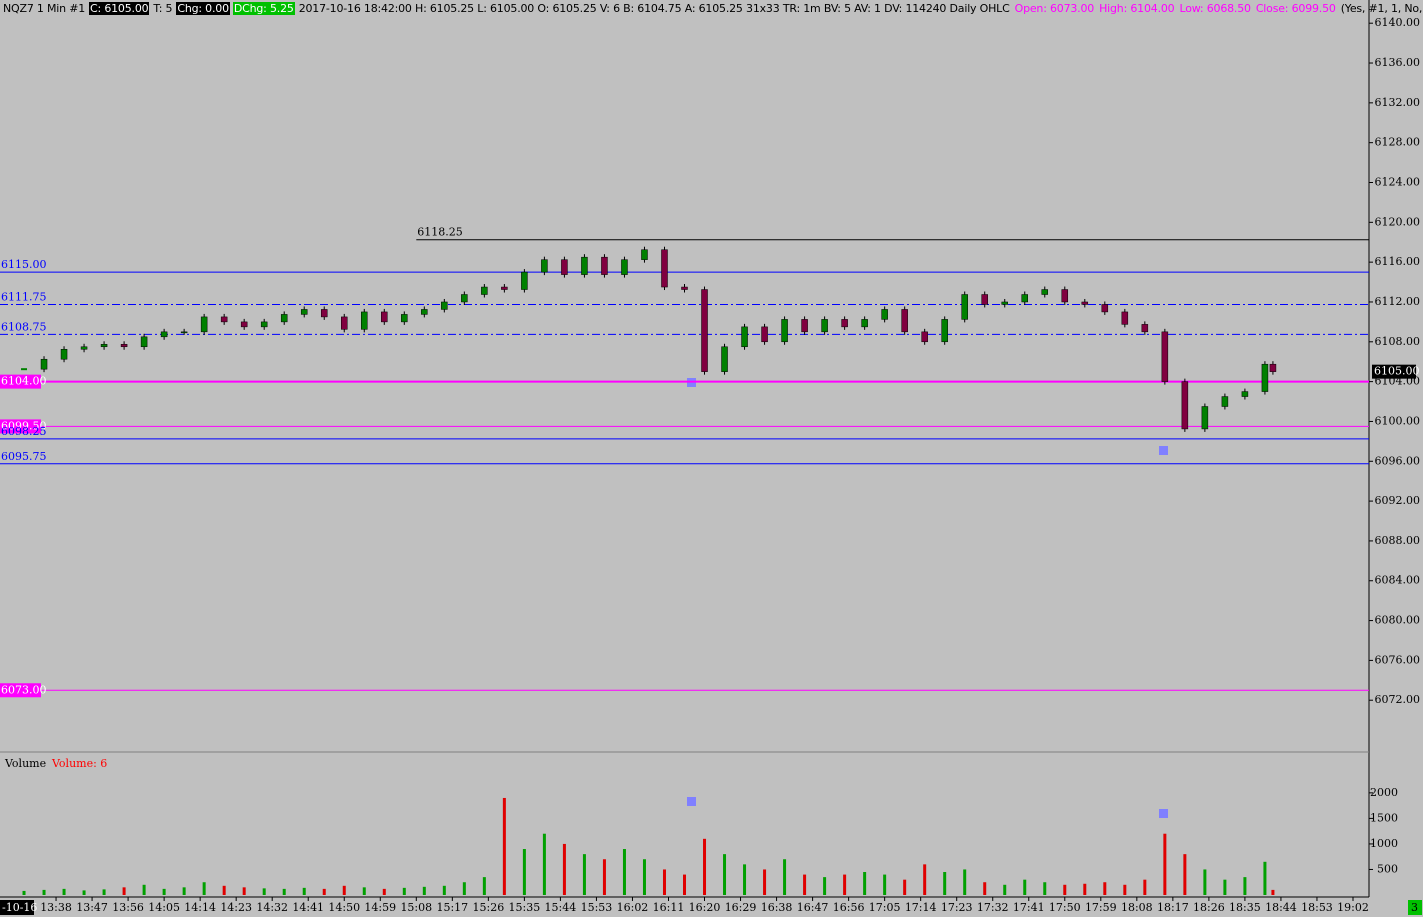  What do you see at coordinates (44, 8) in the screenshot?
I see `header-item: NQZ7 1 Min #1` at bounding box center [44, 8].